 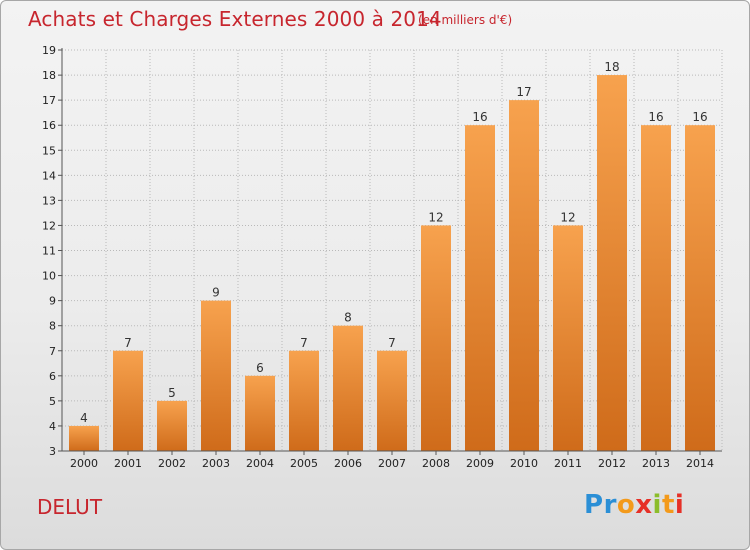 What do you see at coordinates (49, 75) in the screenshot?
I see `y-tick-label: 18` at bounding box center [49, 75].